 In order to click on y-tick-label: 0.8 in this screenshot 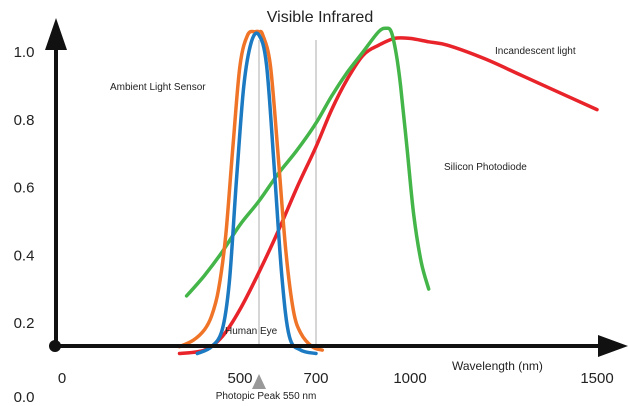, I will do `click(24, 120)`.